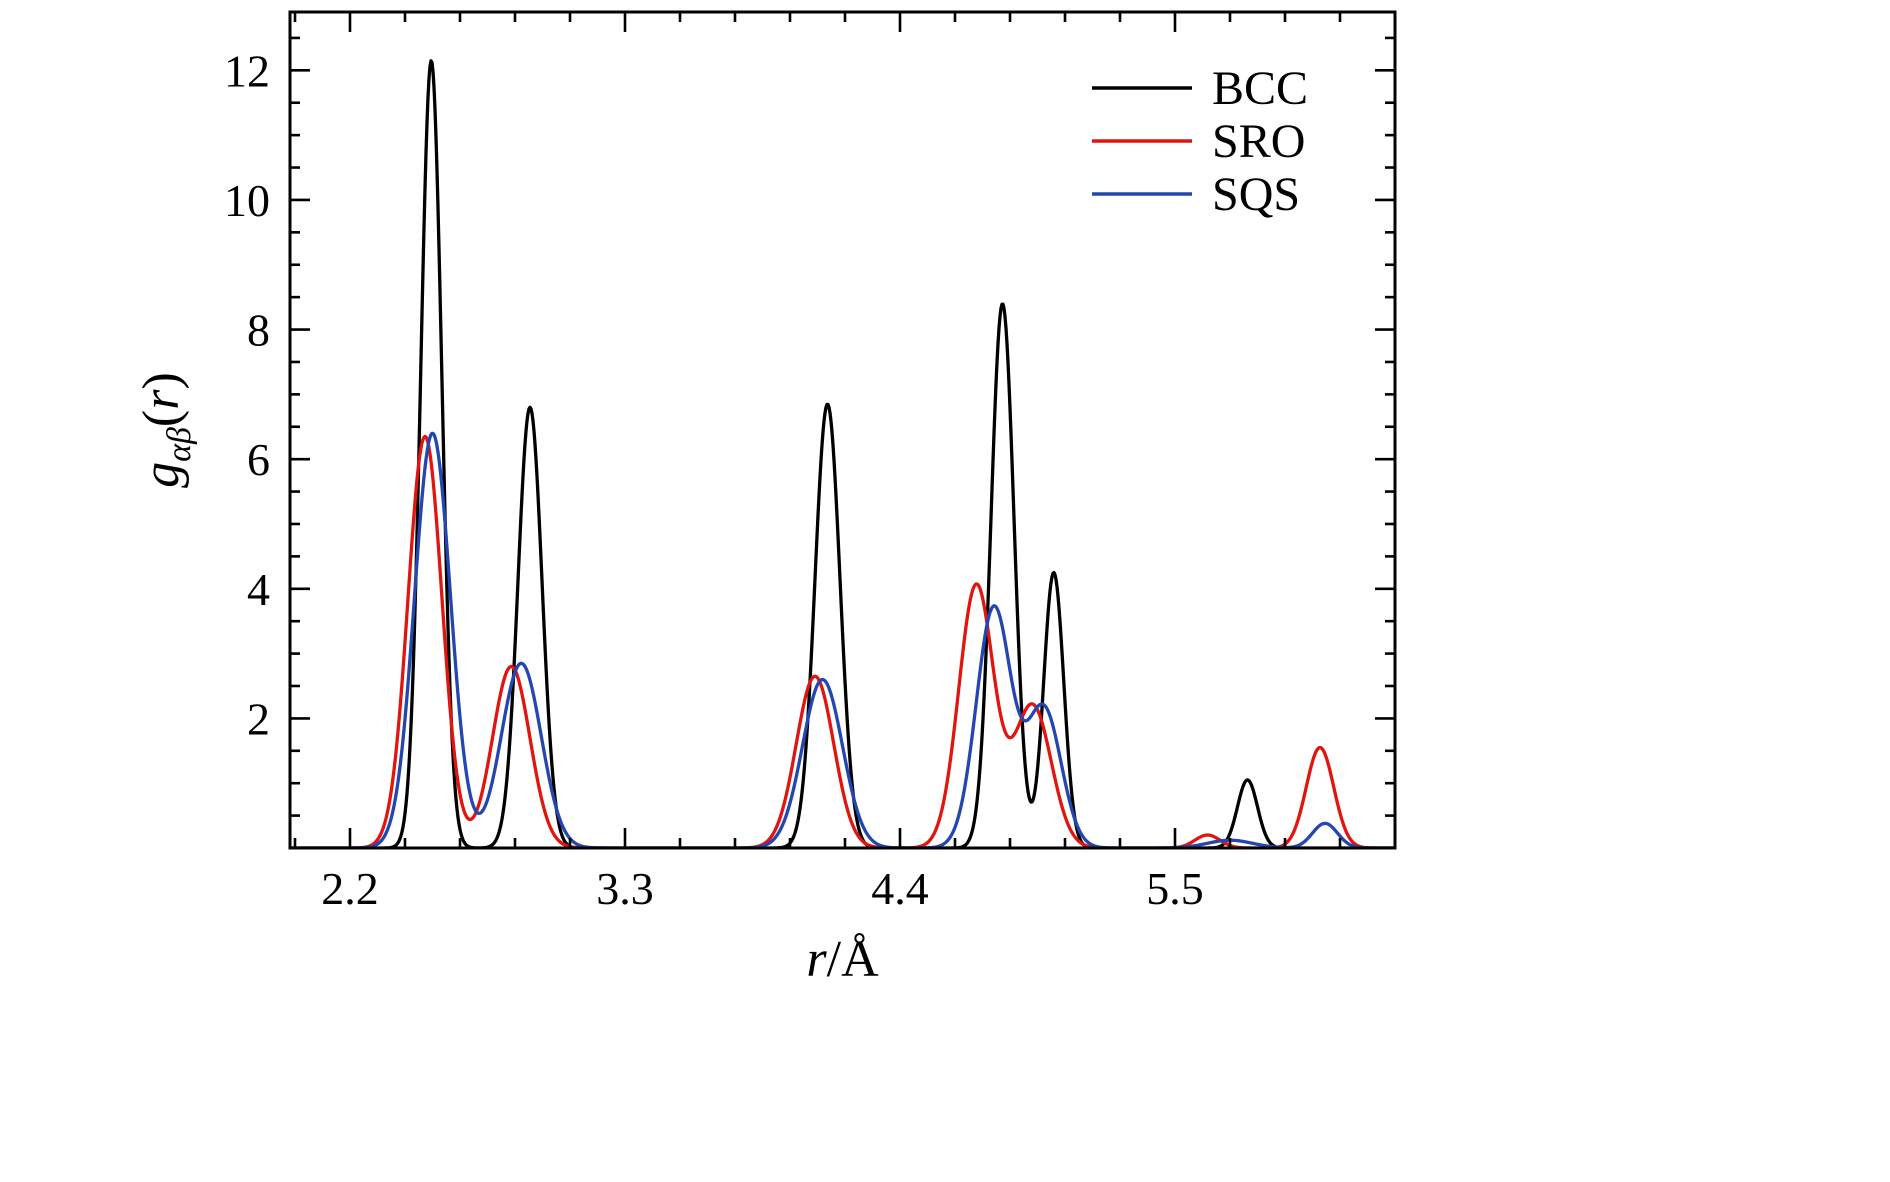  What do you see at coordinates (1260, 88) in the screenshot?
I see `legend-label-bcc: BCC` at bounding box center [1260, 88].